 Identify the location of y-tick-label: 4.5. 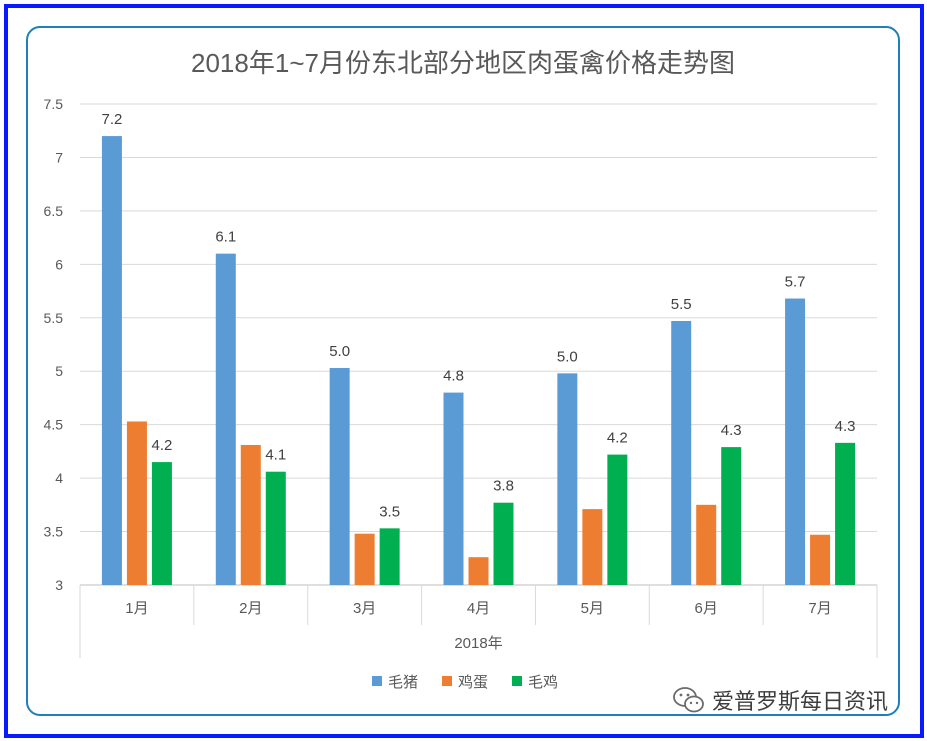
(54, 425).